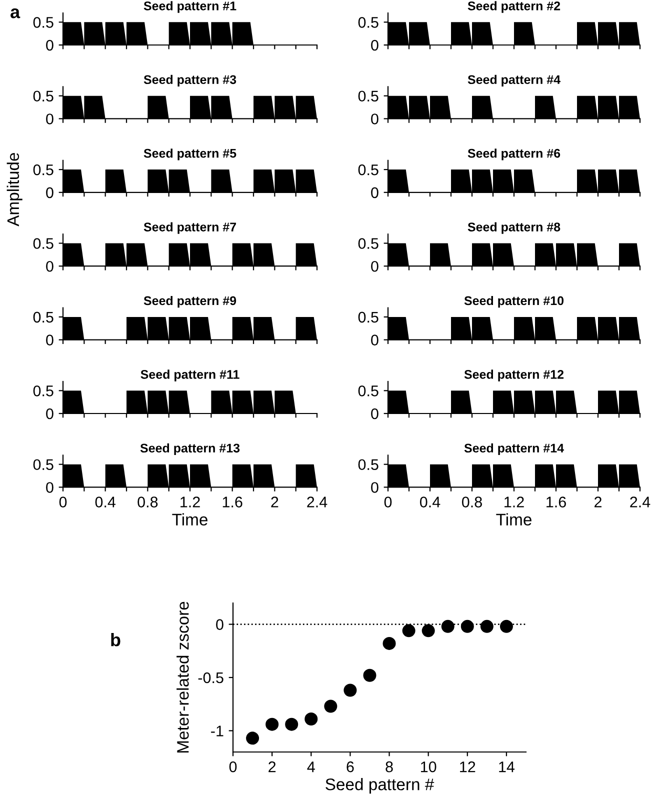 This screenshot has height=805, width=663. I want to click on chart-title: Seed pattern #11, so click(190, 376).